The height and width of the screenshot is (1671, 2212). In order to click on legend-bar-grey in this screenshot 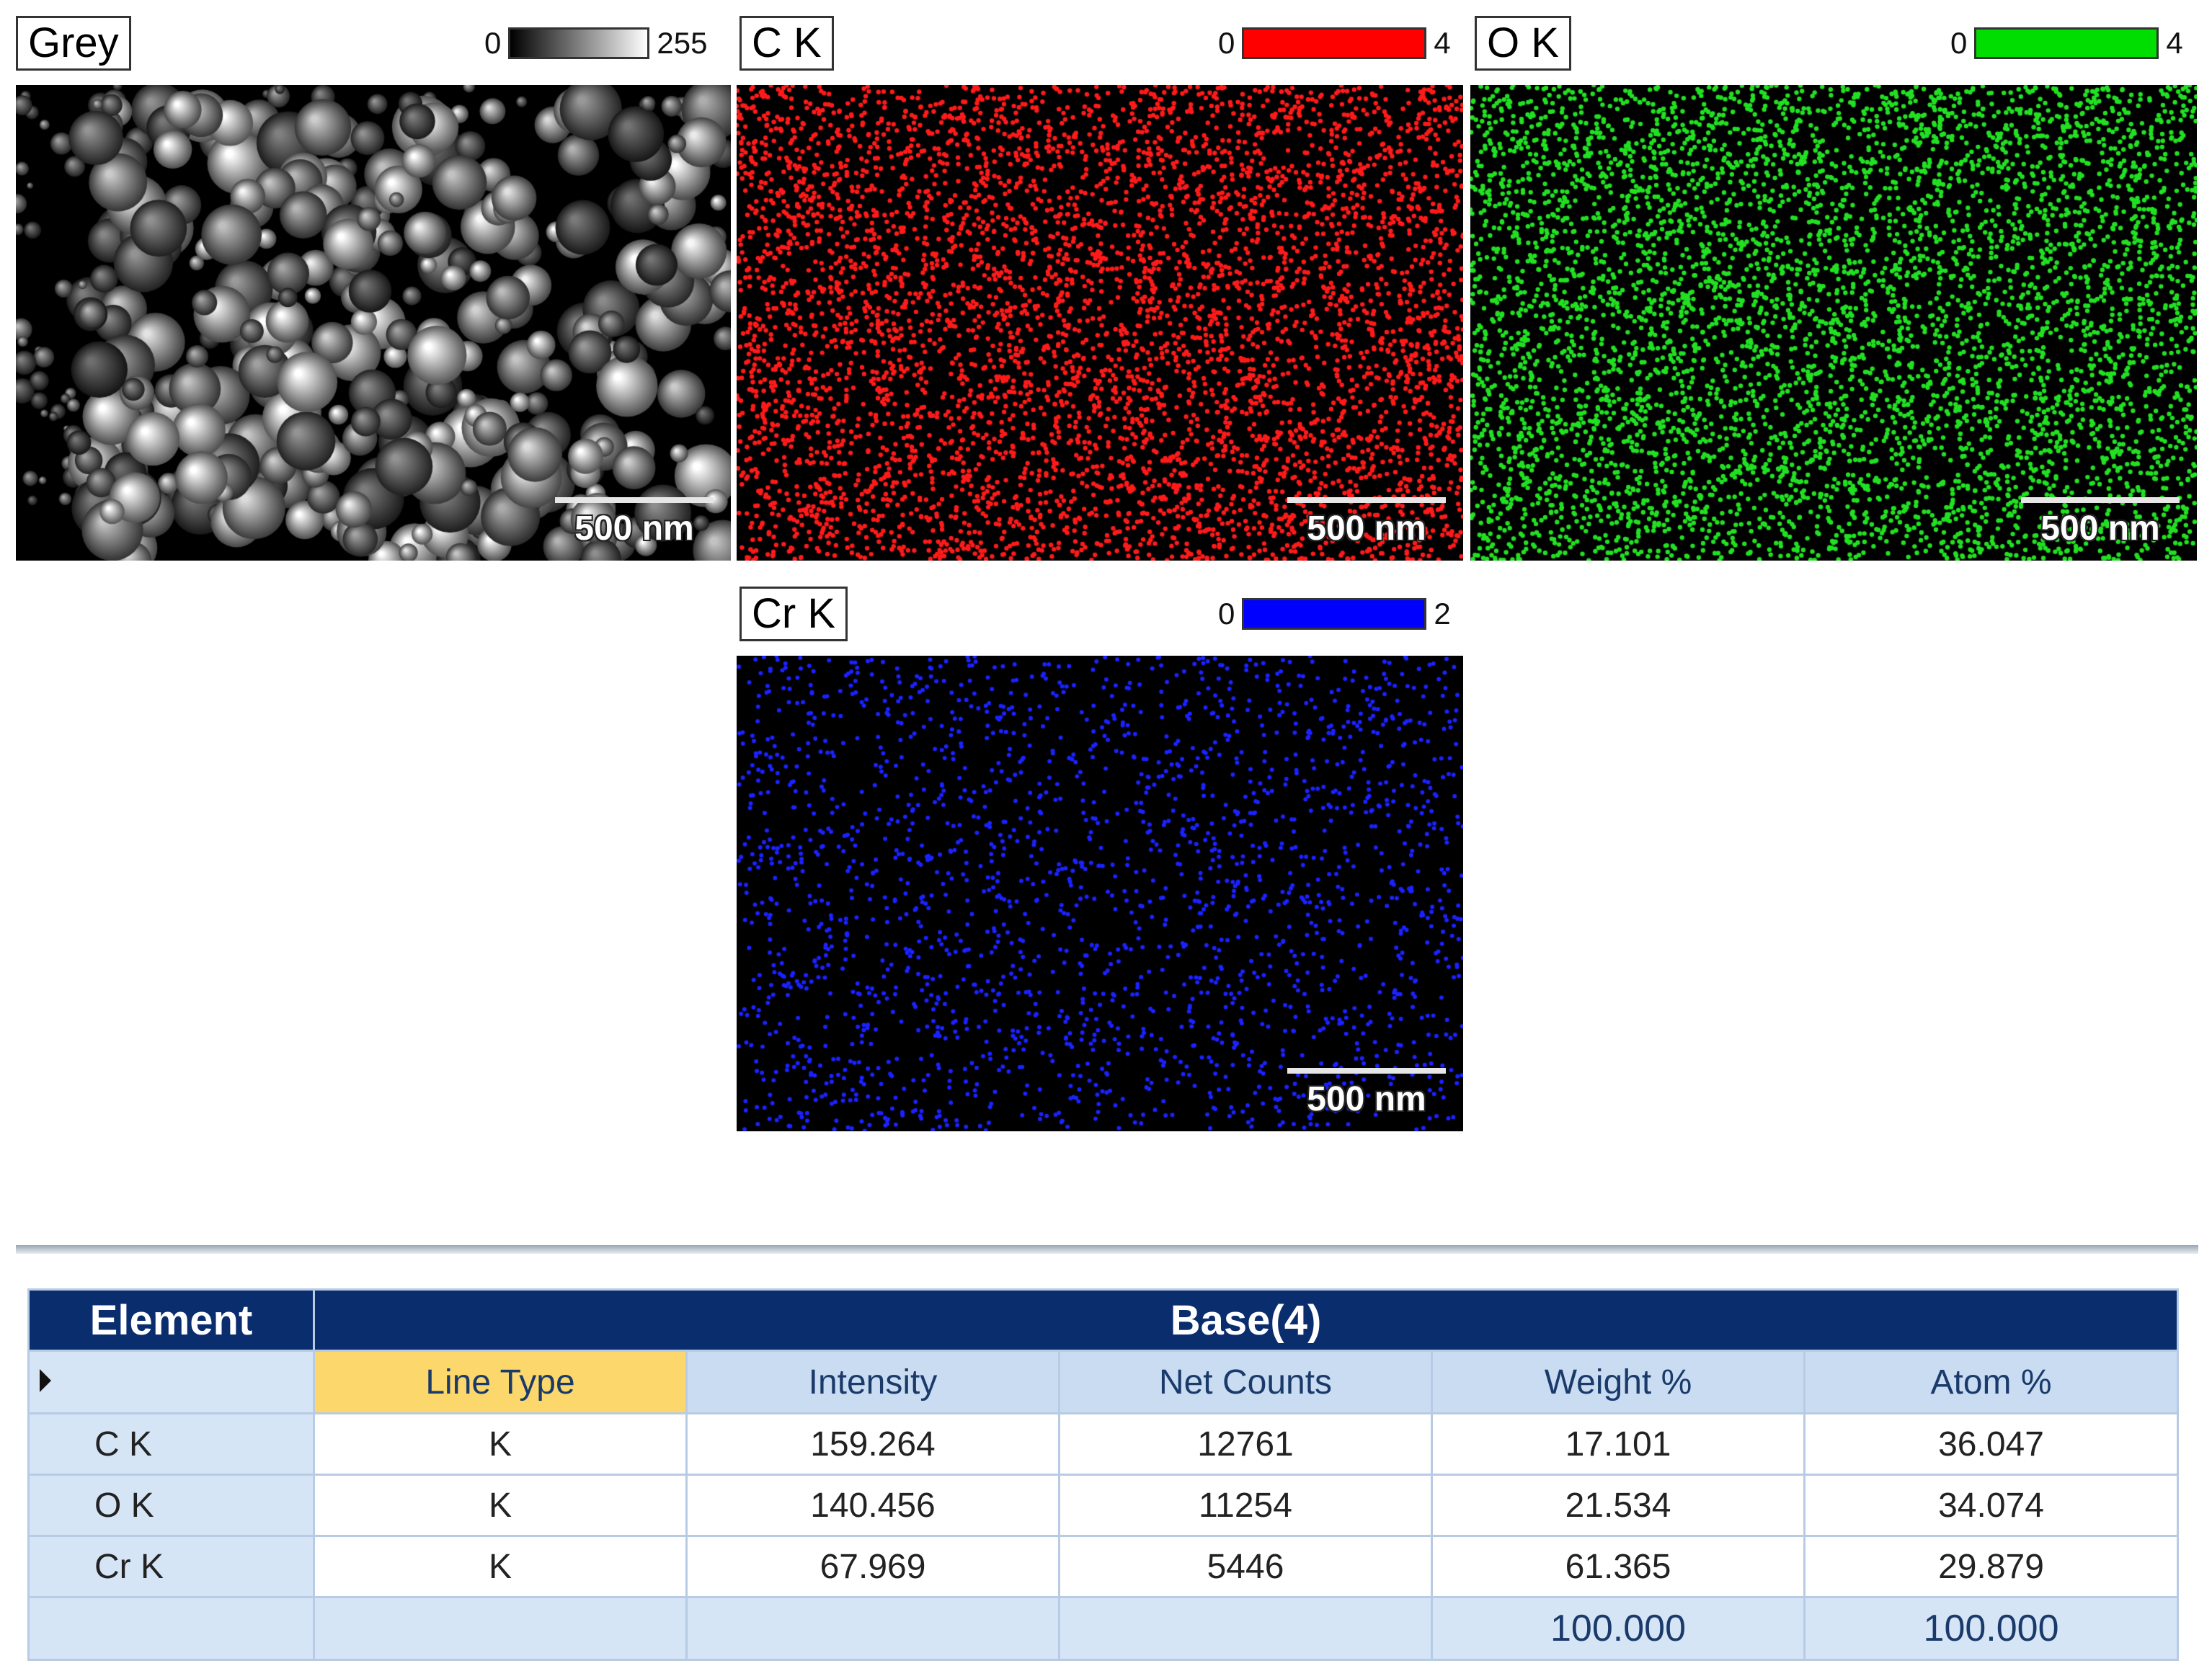, I will do `click(579, 43)`.